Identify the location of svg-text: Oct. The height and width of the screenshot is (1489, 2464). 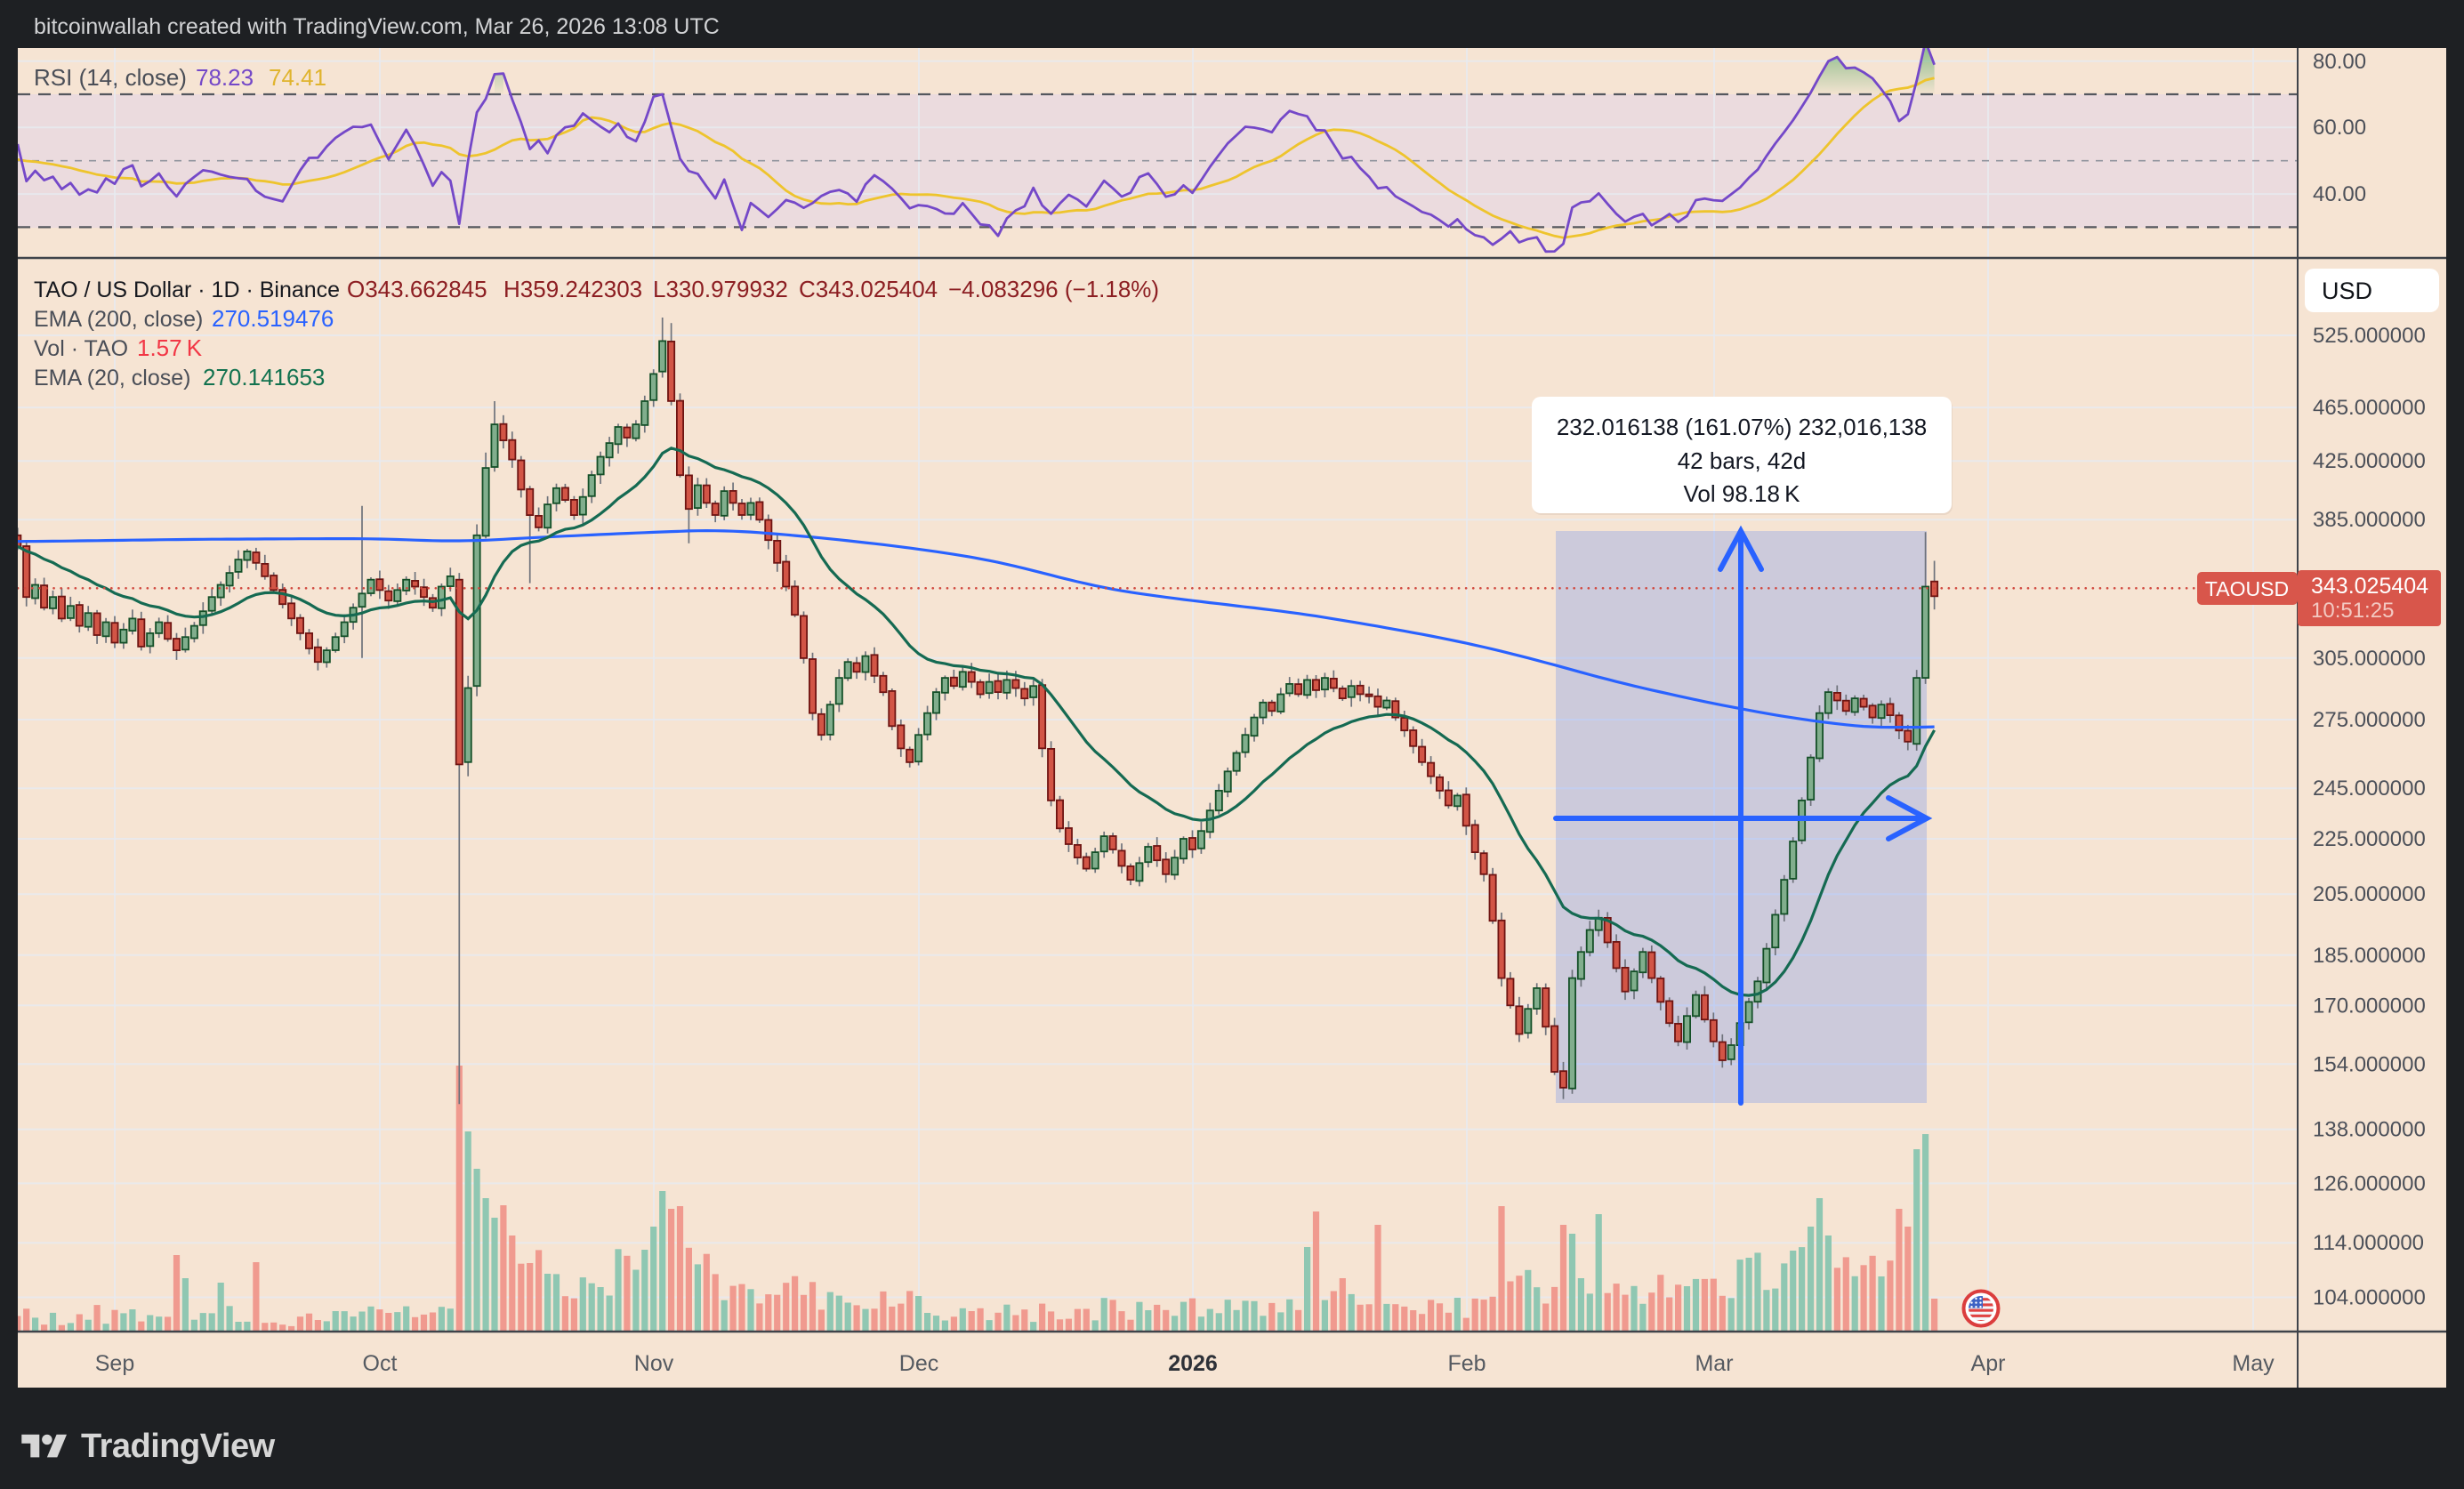
(381, 1363).